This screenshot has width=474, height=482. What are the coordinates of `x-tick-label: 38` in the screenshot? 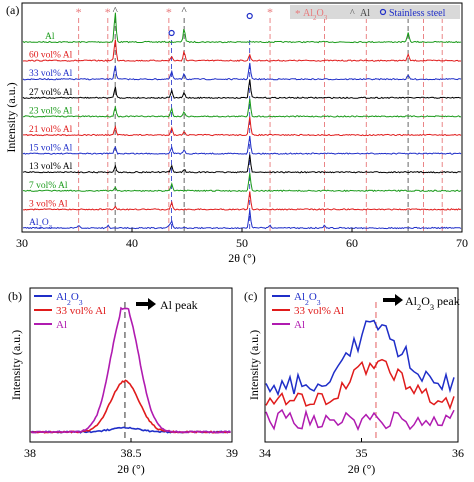 It's located at (30, 453).